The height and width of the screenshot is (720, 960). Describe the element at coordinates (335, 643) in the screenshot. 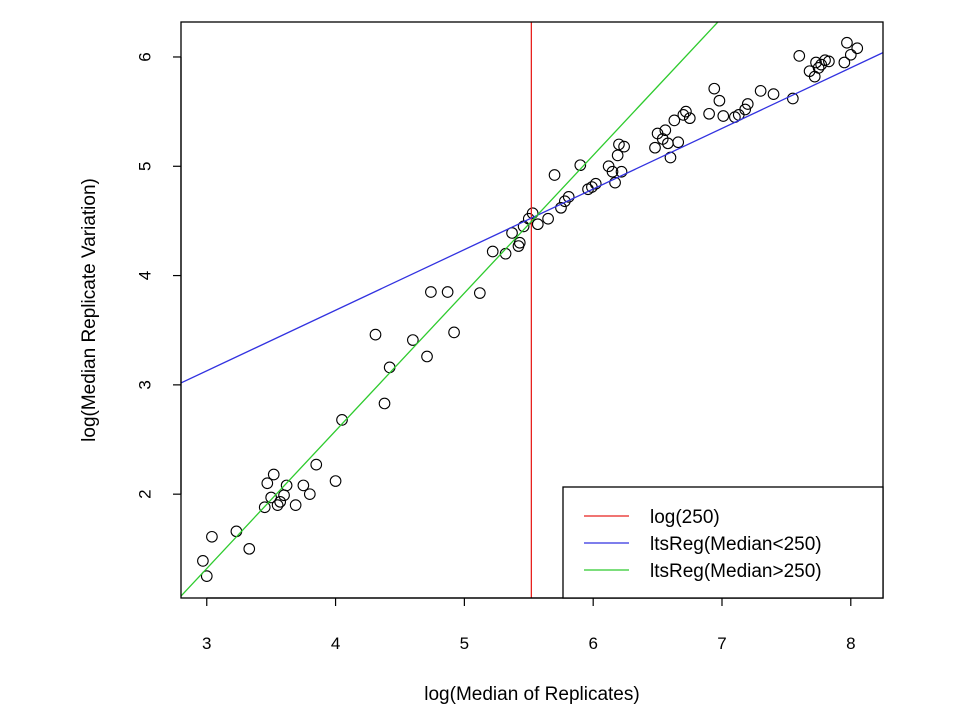

I see `x-tick-label: 4` at that location.